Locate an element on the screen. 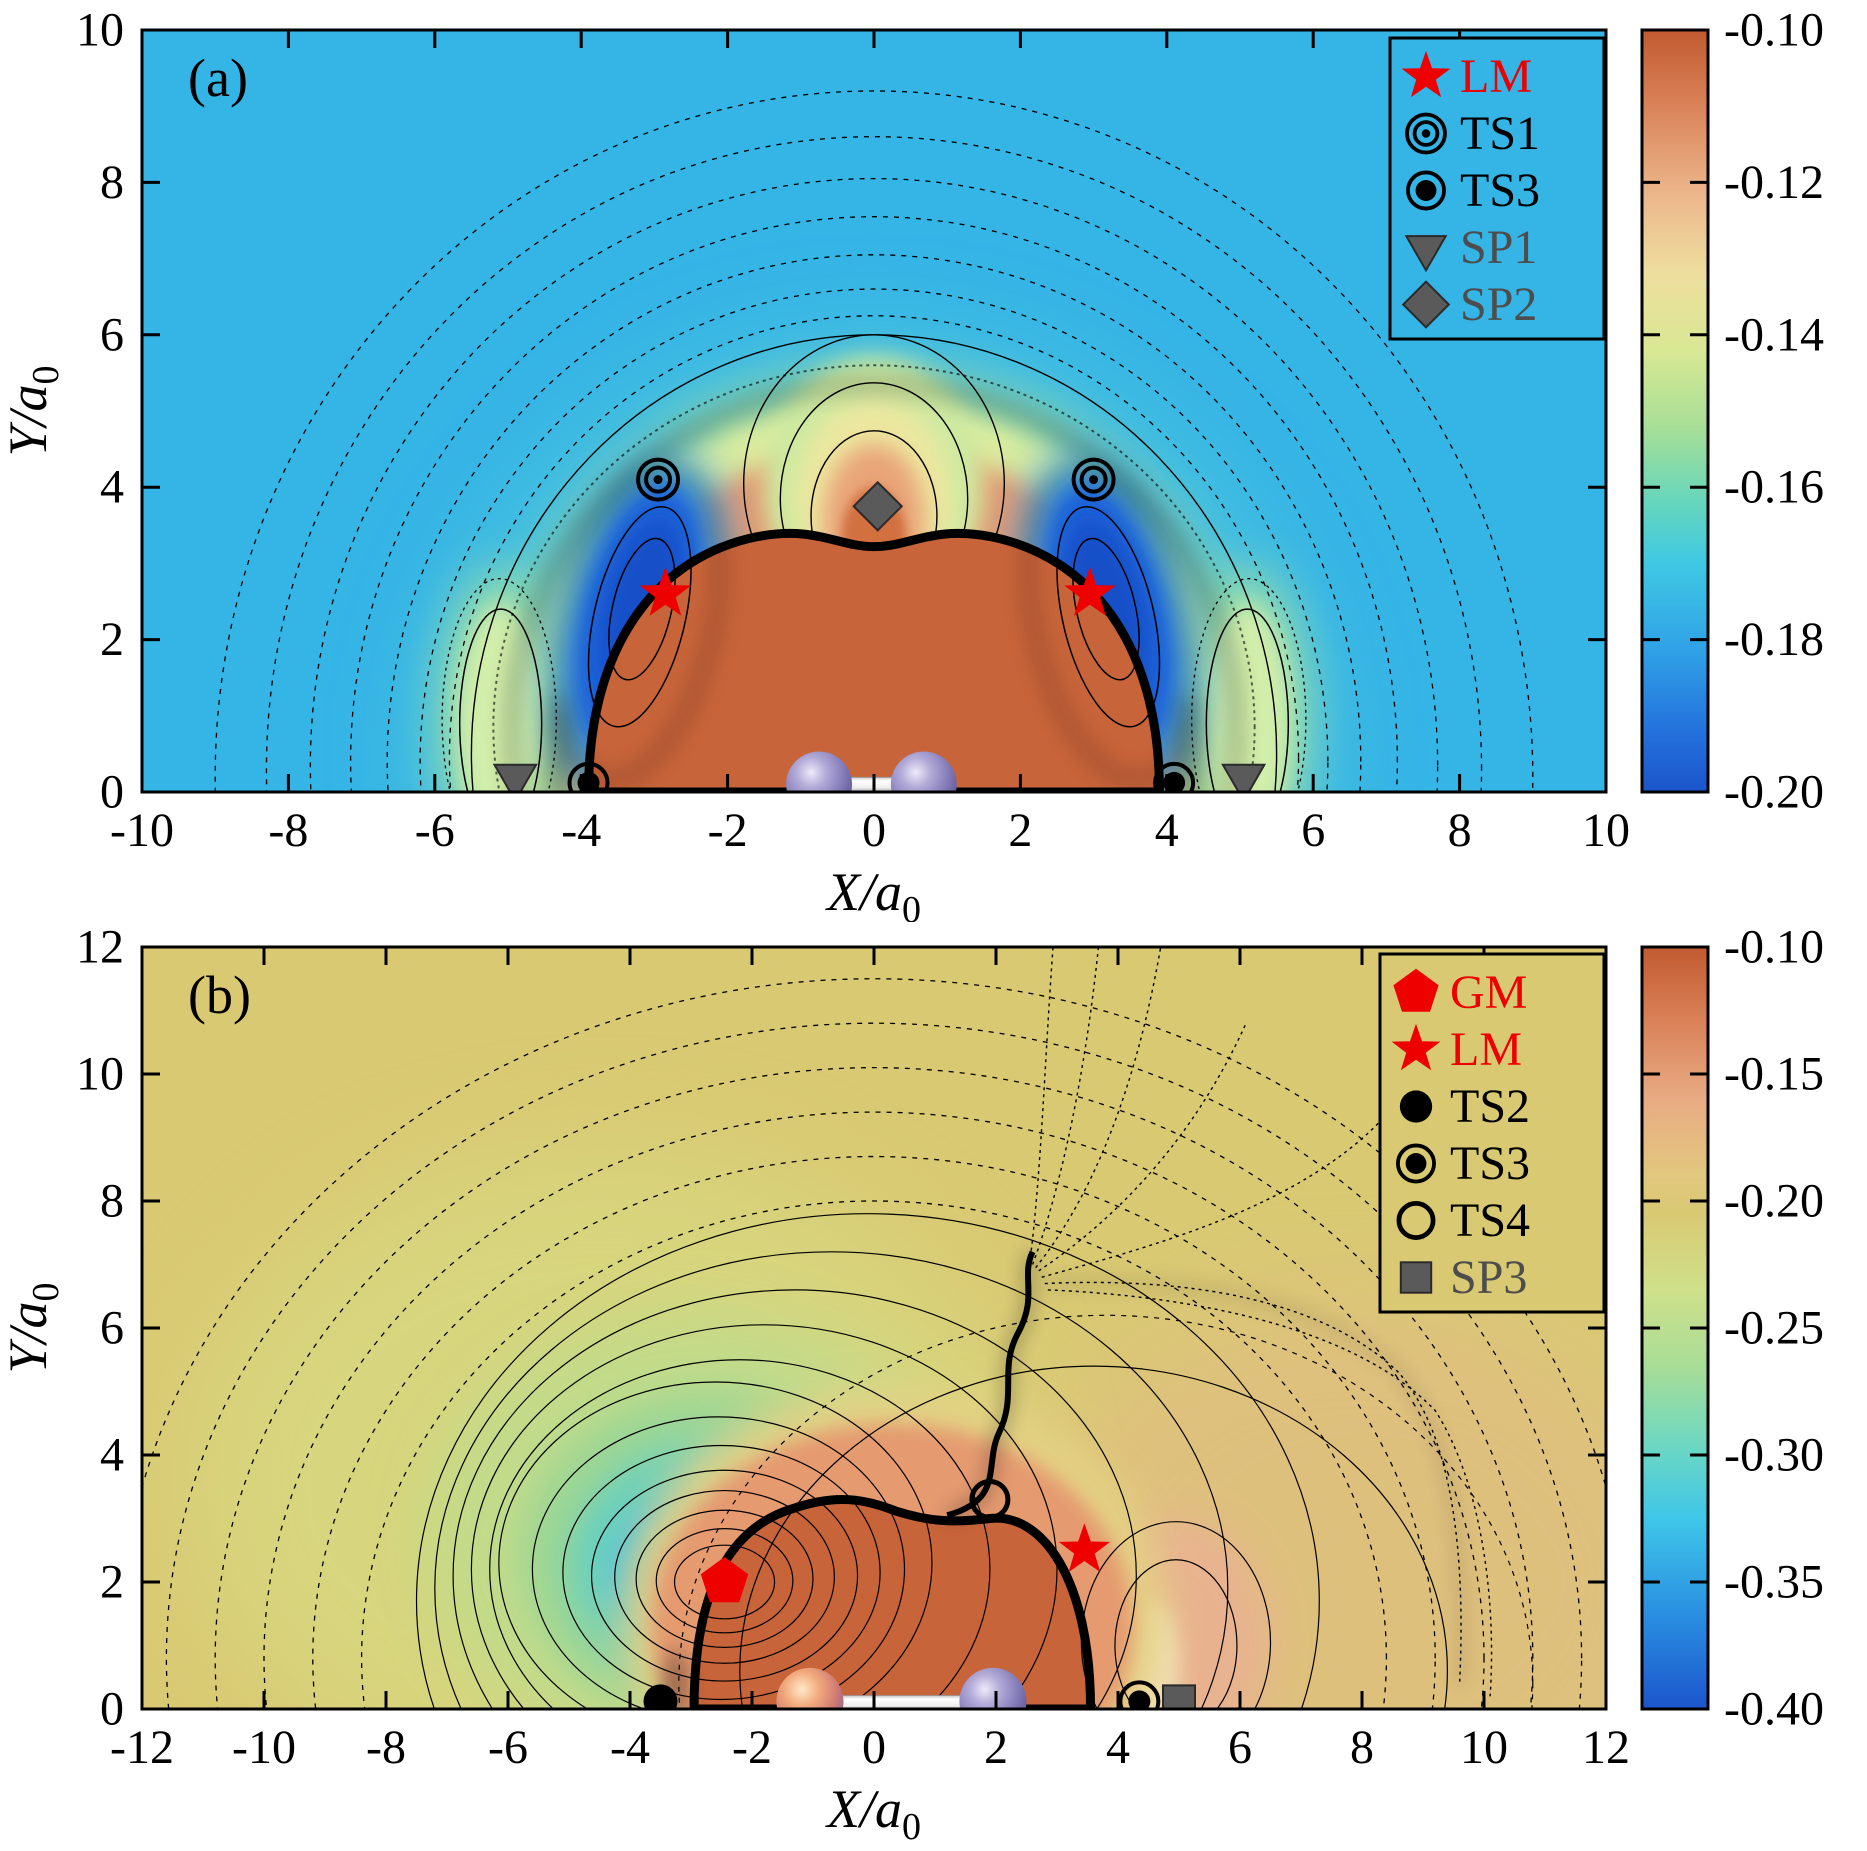 The image size is (1867, 1851). x-tick-label: -12 is located at coordinates (142, 1747).